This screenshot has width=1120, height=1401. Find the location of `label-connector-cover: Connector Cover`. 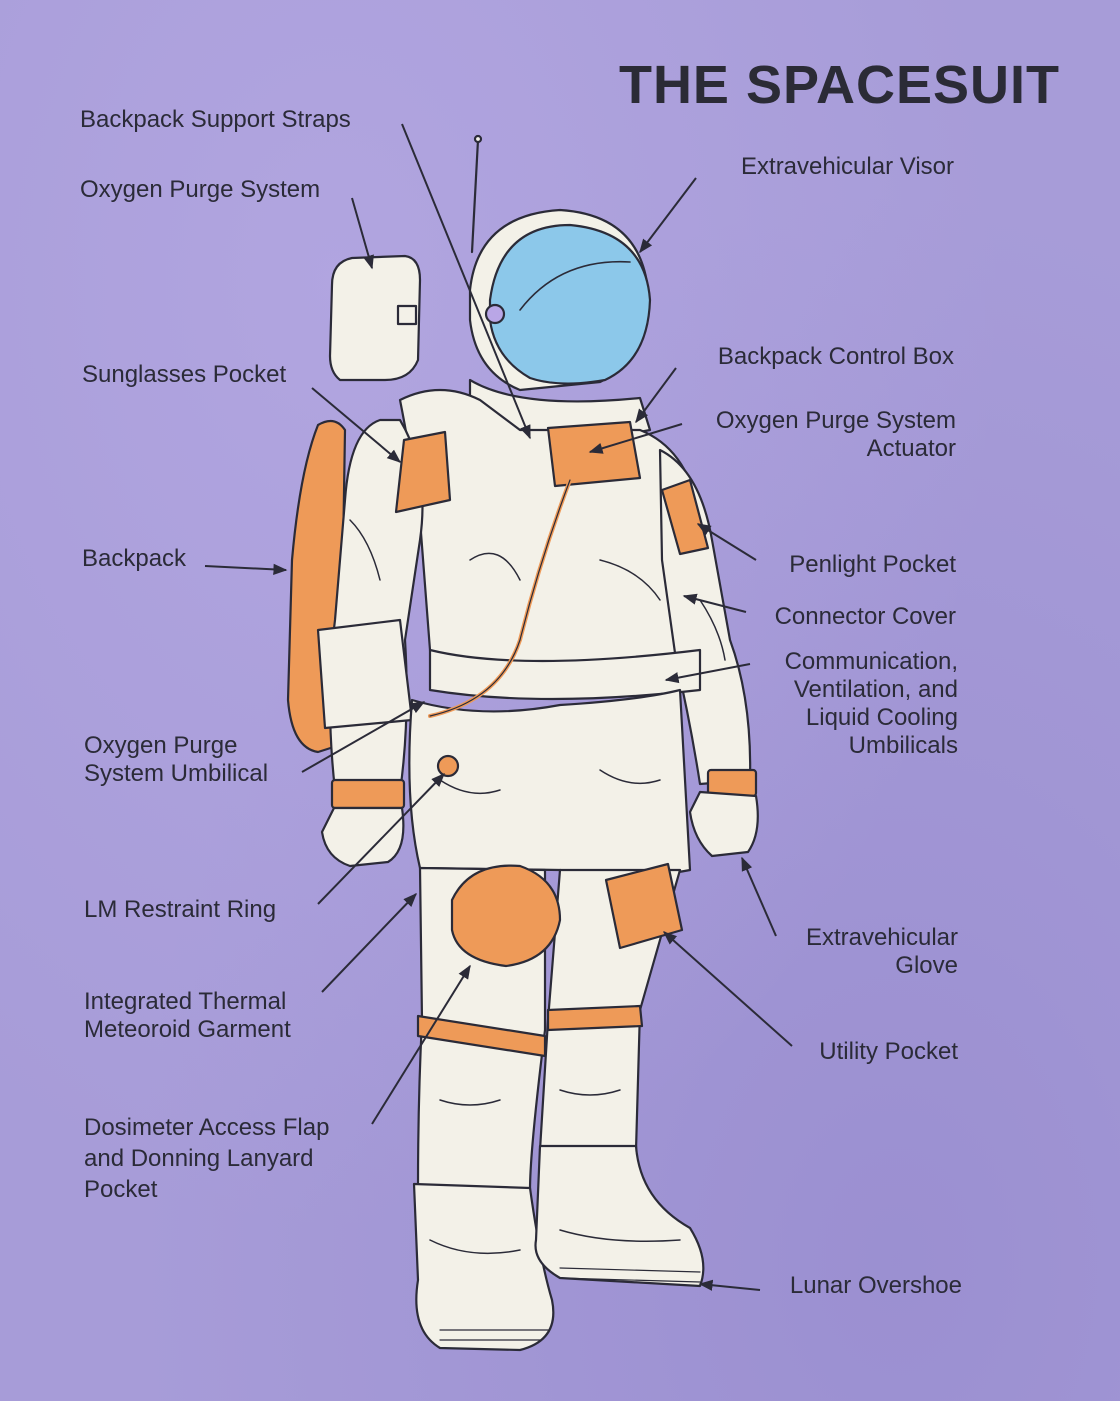

label-connector-cover: Connector Cover is located at coordinates (865, 616).